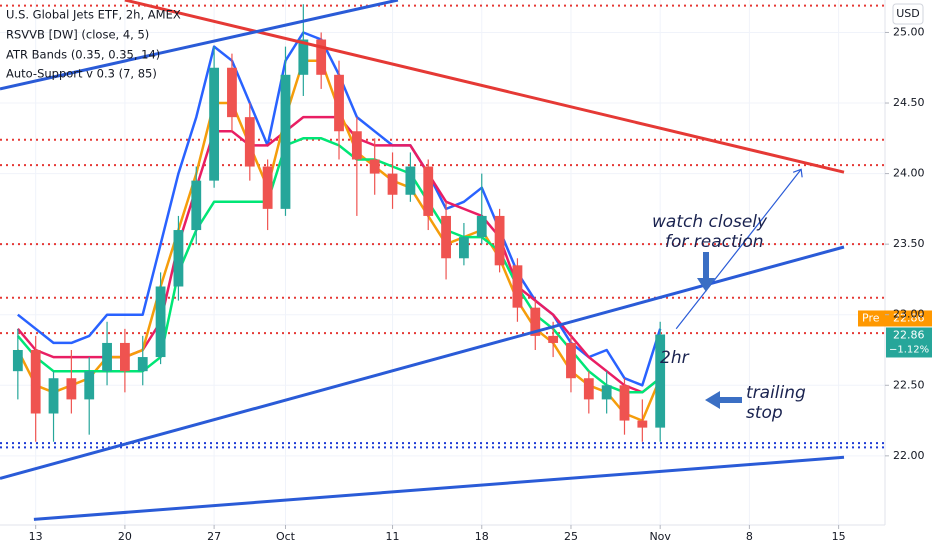  I want to click on x-tick-label: 15, so click(839, 536).